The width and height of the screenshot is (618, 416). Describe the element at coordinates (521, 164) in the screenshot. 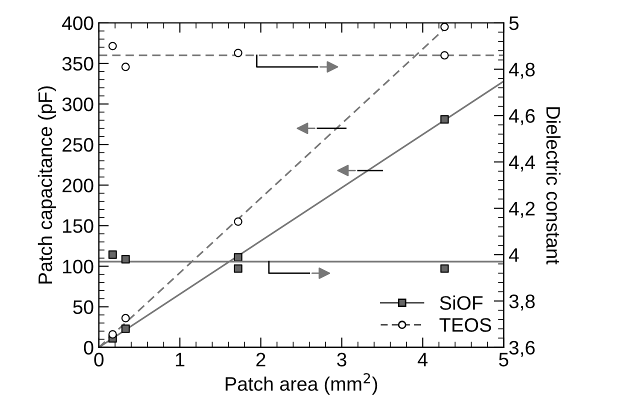

I see `y2-tick-label: 4,4` at that location.